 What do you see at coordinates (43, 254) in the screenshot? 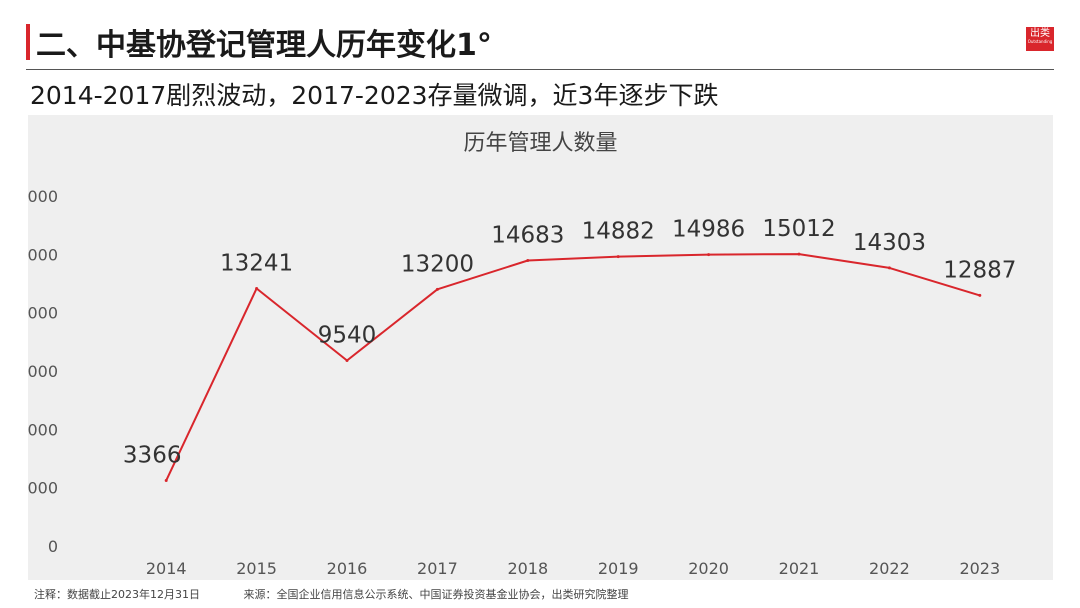
I see `y-tick-label: 15000` at bounding box center [43, 254].